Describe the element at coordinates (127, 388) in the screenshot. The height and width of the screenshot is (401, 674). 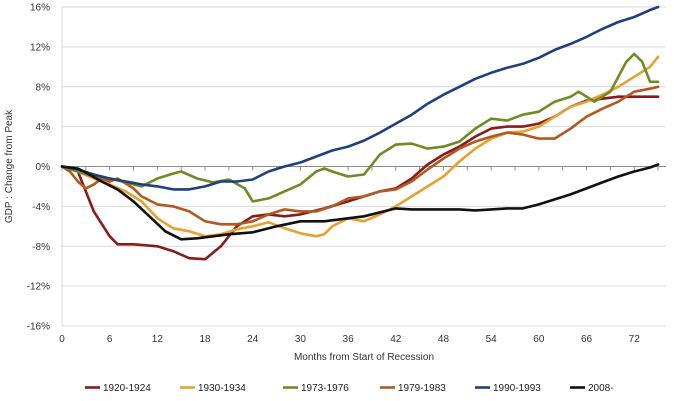
I see `legend-label: 1920-1924` at that location.